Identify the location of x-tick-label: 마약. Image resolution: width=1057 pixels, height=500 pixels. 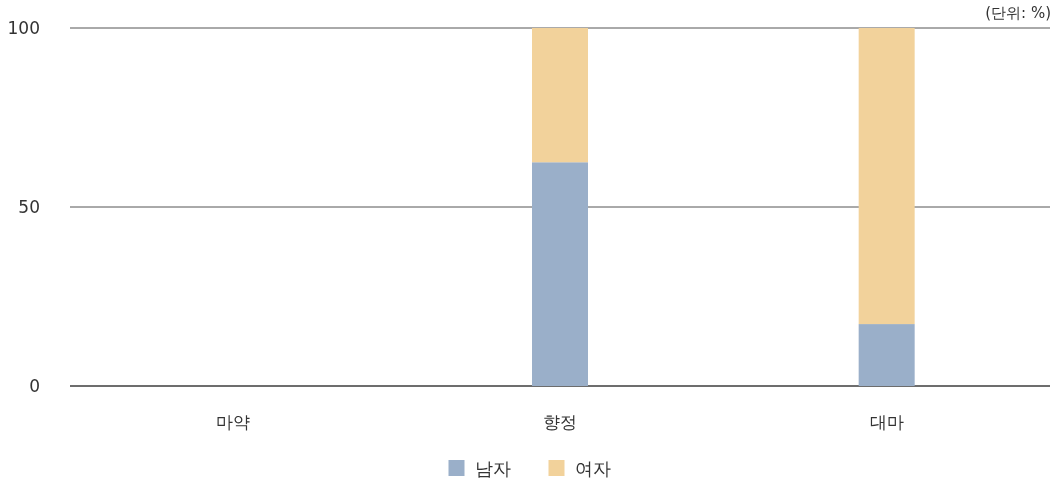
(233, 422).